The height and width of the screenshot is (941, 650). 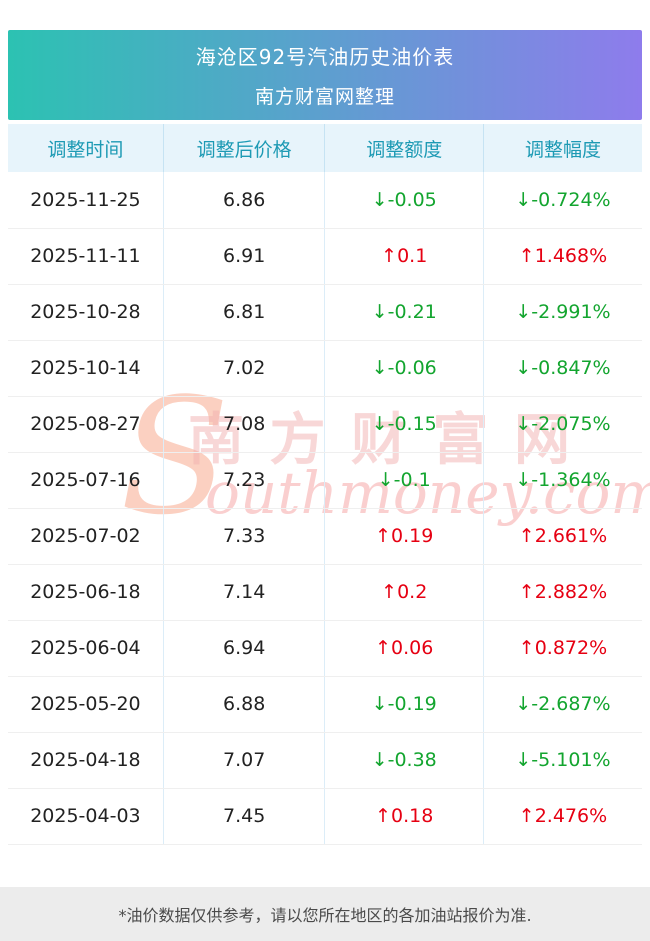 What do you see at coordinates (243, 424) in the screenshot?
I see `adjusted-price-cell: 7.08` at bounding box center [243, 424].